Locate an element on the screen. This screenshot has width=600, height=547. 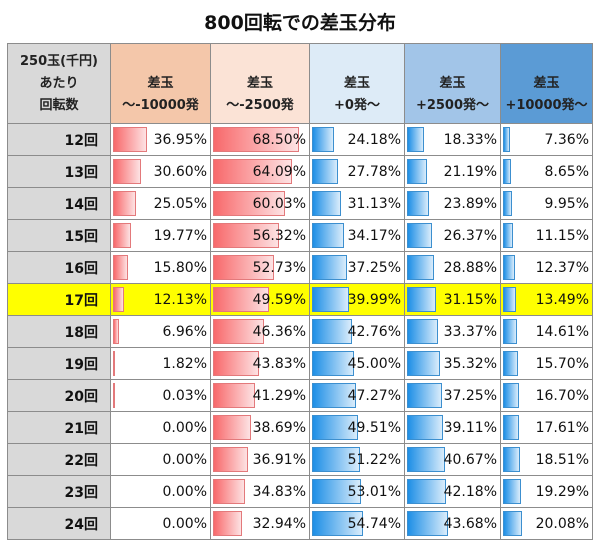
value-text: 28.88% is located at coordinates (470, 267).